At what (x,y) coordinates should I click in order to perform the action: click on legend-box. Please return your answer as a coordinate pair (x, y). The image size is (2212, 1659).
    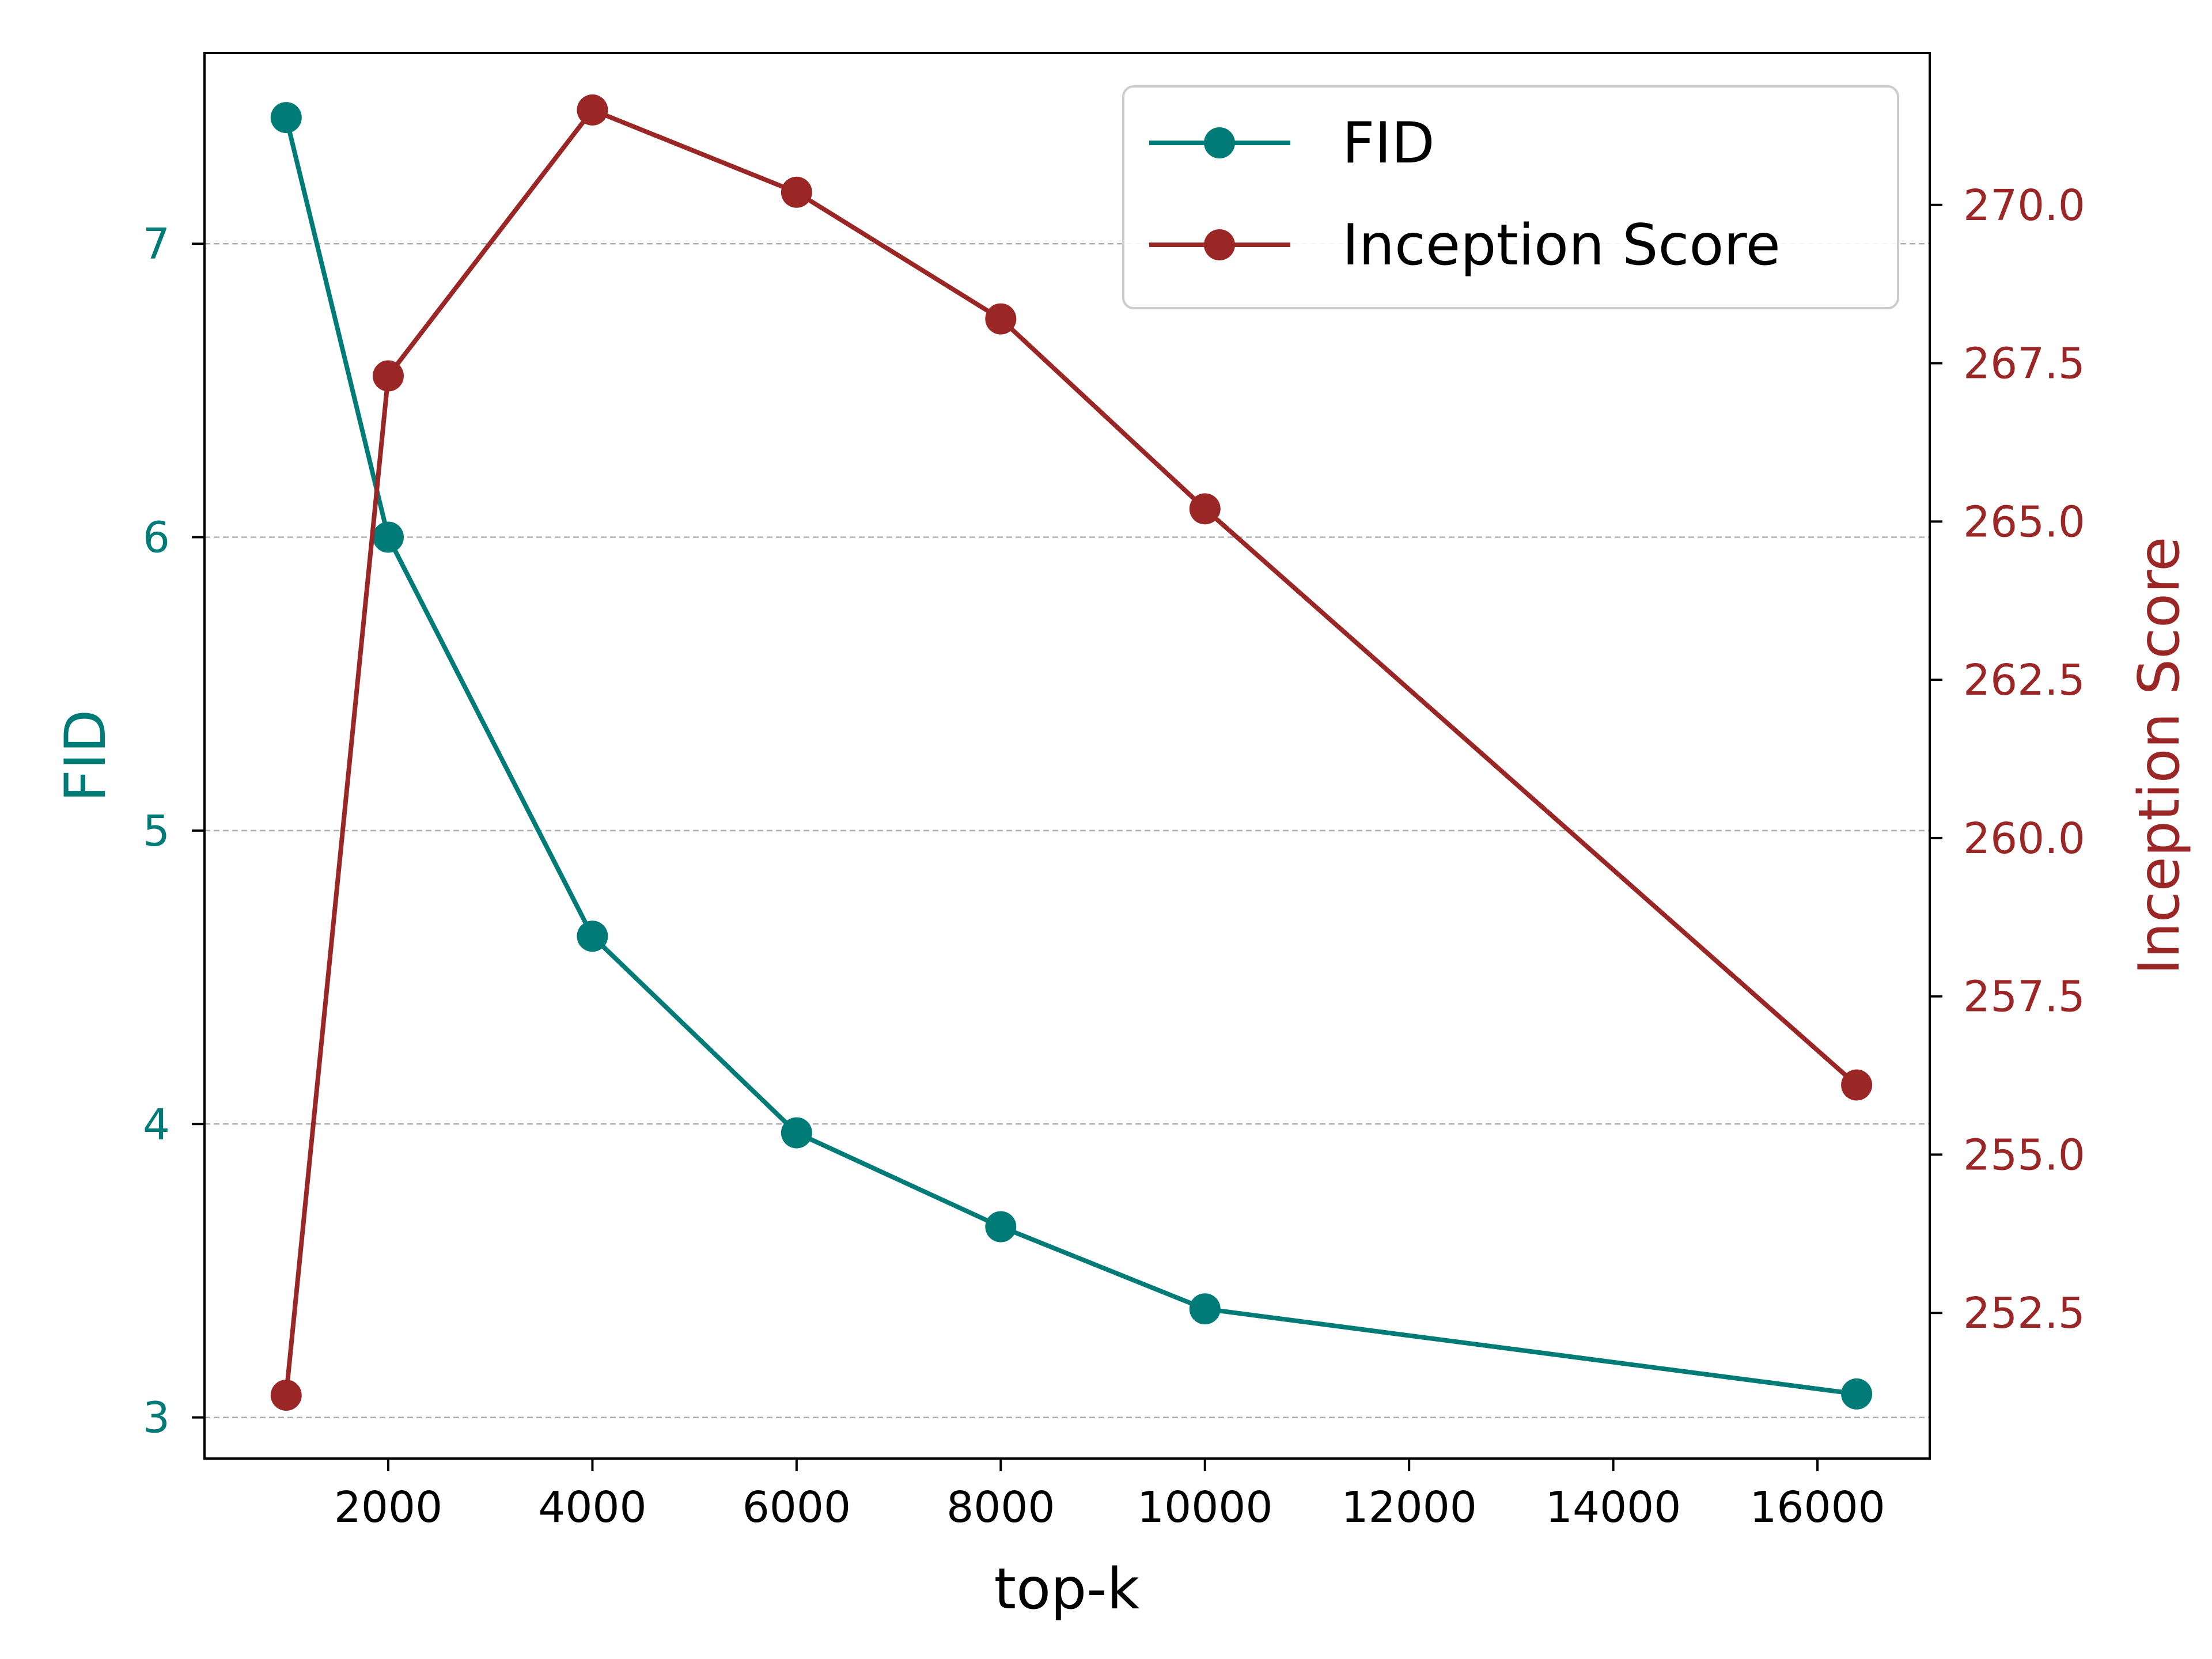
    Looking at the image, I should click on (1510, 197).